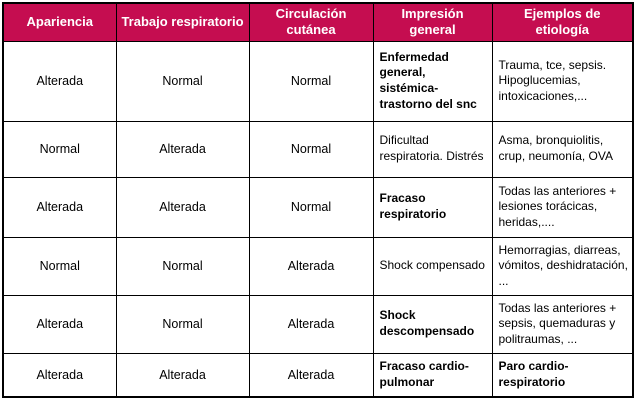 The width and height of the screenshot is (634, 402). What do you see at coordinates (562, 375) in the screenshot?
I see `table-cell-etiologia: Paro cardio-respiratorio` at bounding box center [562, 375].